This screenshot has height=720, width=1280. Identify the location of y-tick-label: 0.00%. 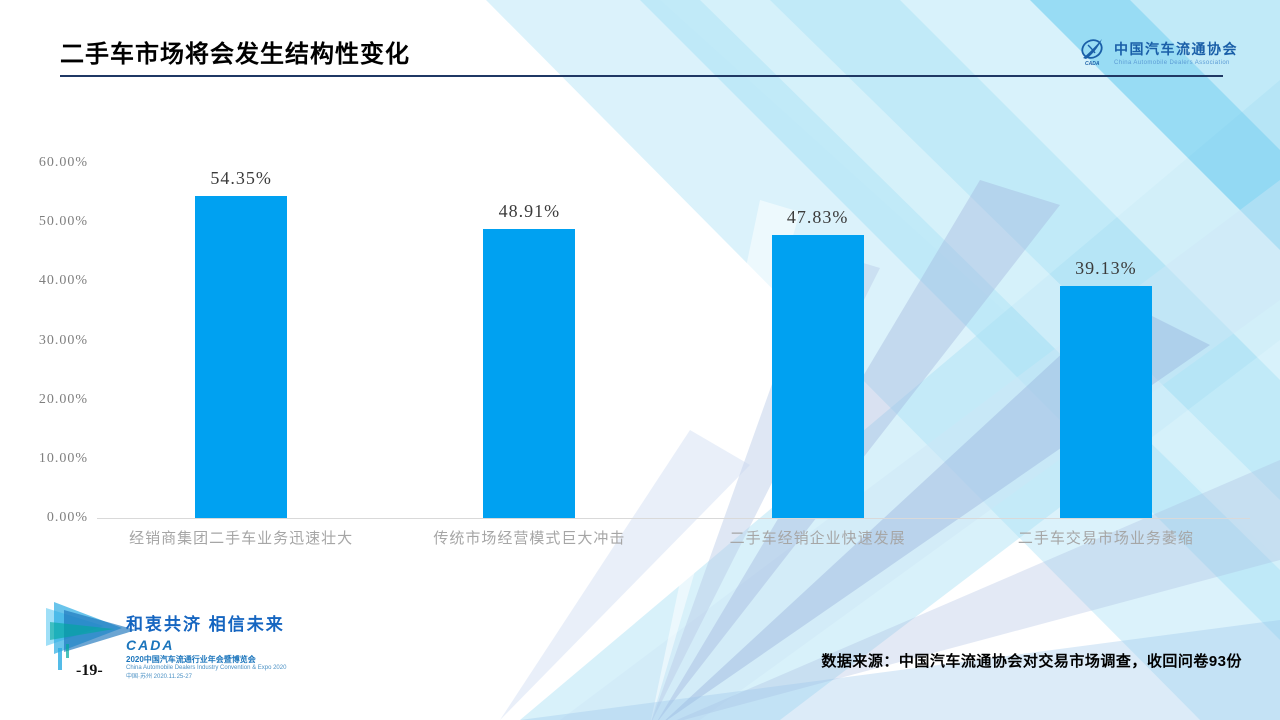
(67, 517).